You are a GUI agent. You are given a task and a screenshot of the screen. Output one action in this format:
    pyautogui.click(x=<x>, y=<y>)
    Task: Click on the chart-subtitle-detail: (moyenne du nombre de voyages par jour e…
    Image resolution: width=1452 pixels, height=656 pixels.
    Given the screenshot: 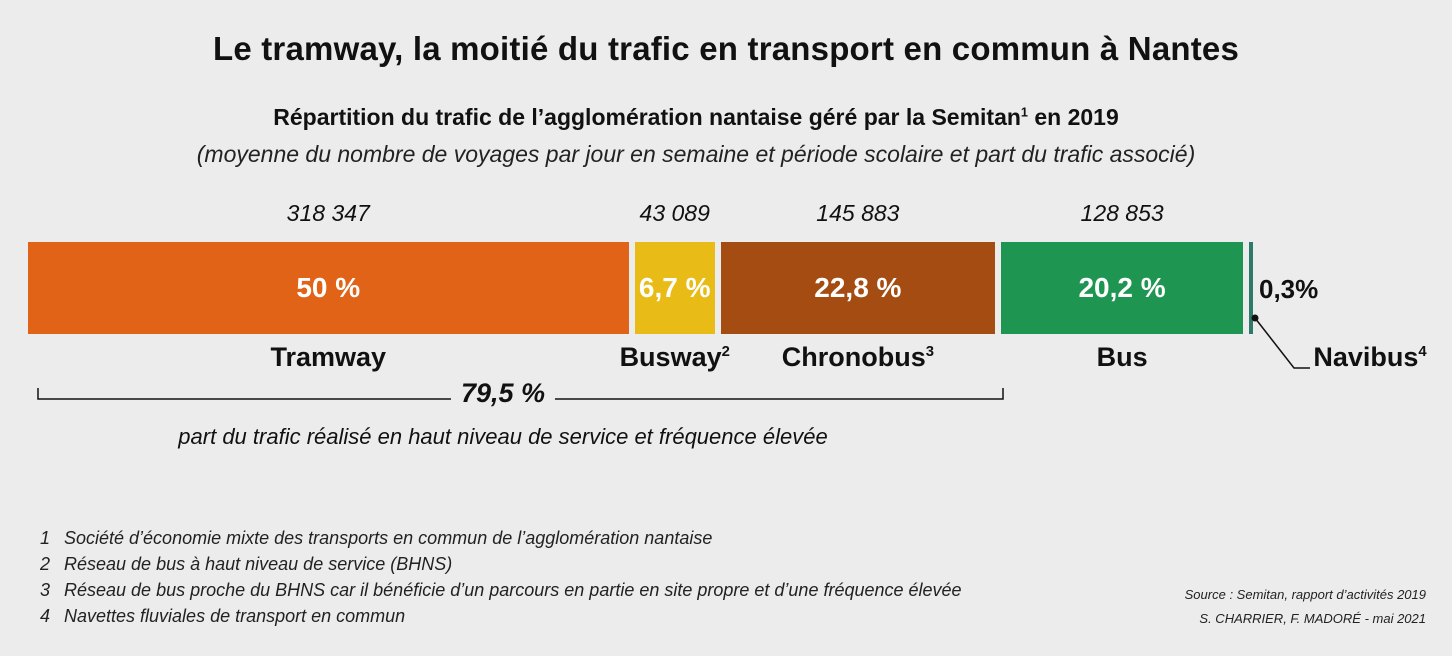 What is the action you would take?
    pyautogui.click(x=696, y=154)
    